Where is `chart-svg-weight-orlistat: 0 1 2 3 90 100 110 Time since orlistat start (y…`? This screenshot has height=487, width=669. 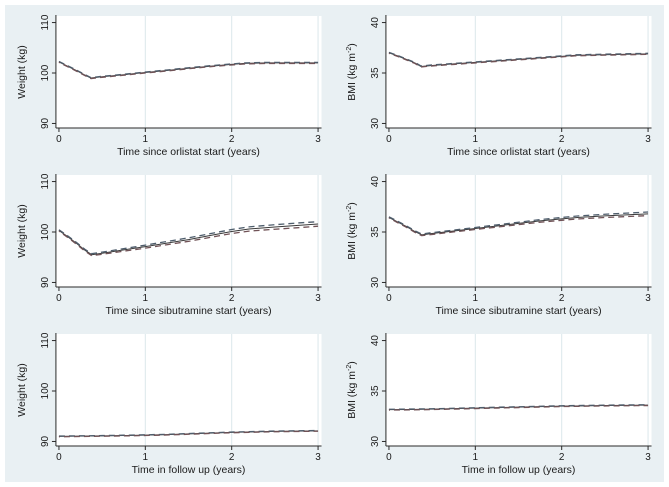 chart-svg-weight-orlistat: 0 1 2 3 90 100 110 Time since orlistat start (y… is located at coordinates (169, 86).